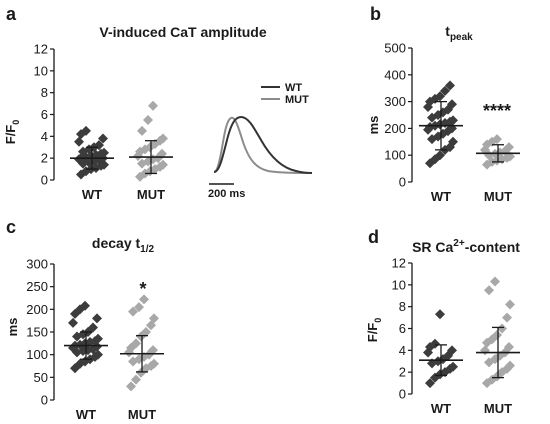 This screenshot has height=424, width=550. What do you see at coordinates (182, 32) in the screenshot?
I see `panel-title-a: V-induced CaT amplitude` at bounding box center [182, 32].